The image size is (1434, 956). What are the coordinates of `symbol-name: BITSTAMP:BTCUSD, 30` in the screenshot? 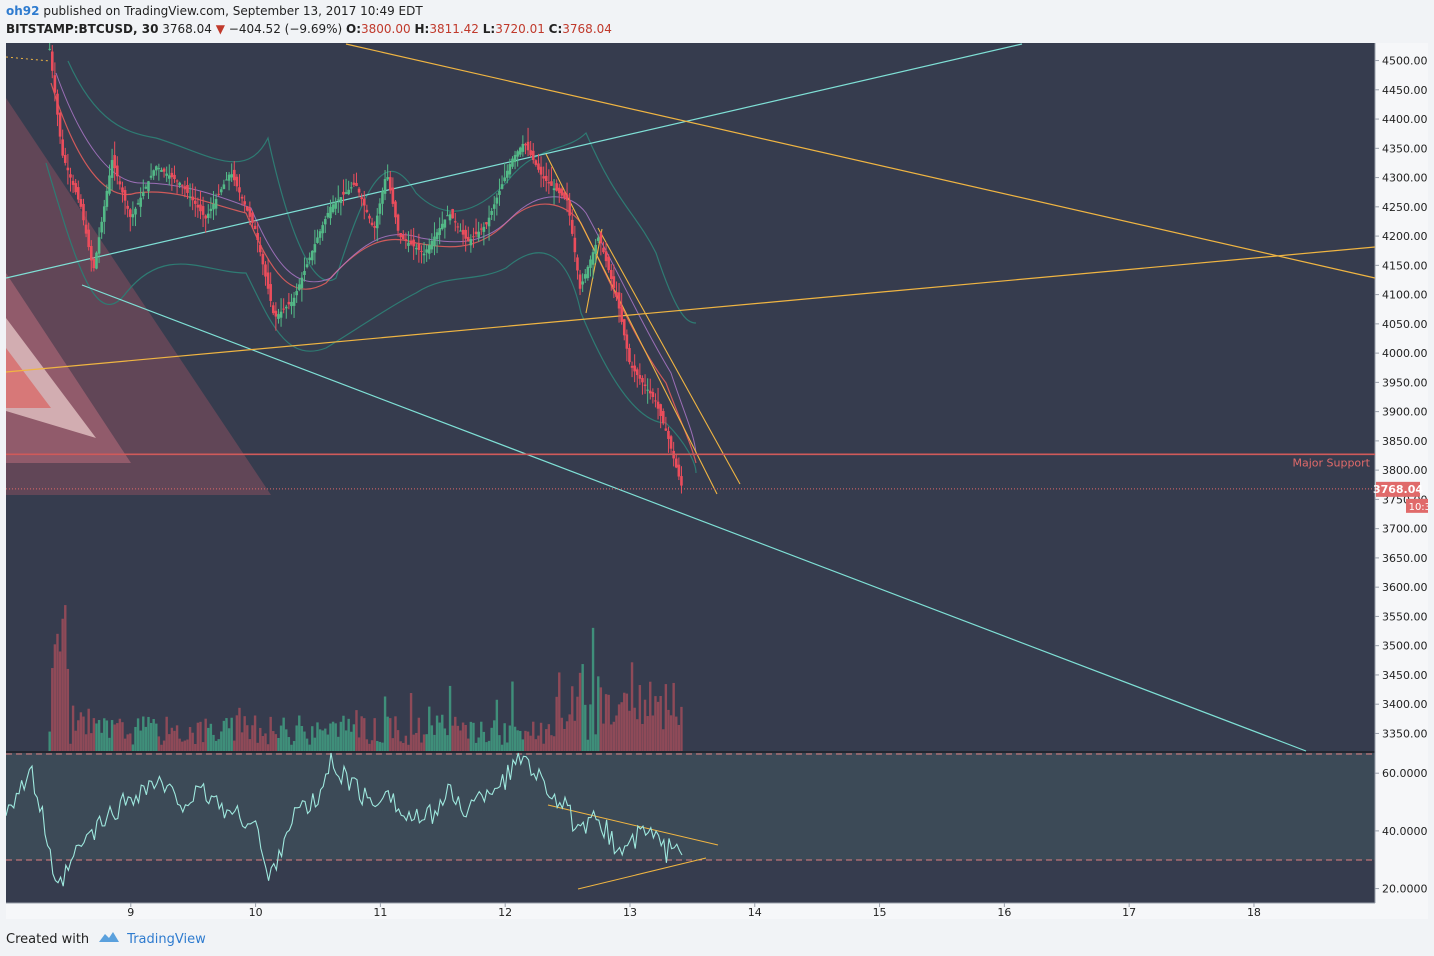 It's located at (82, 29).